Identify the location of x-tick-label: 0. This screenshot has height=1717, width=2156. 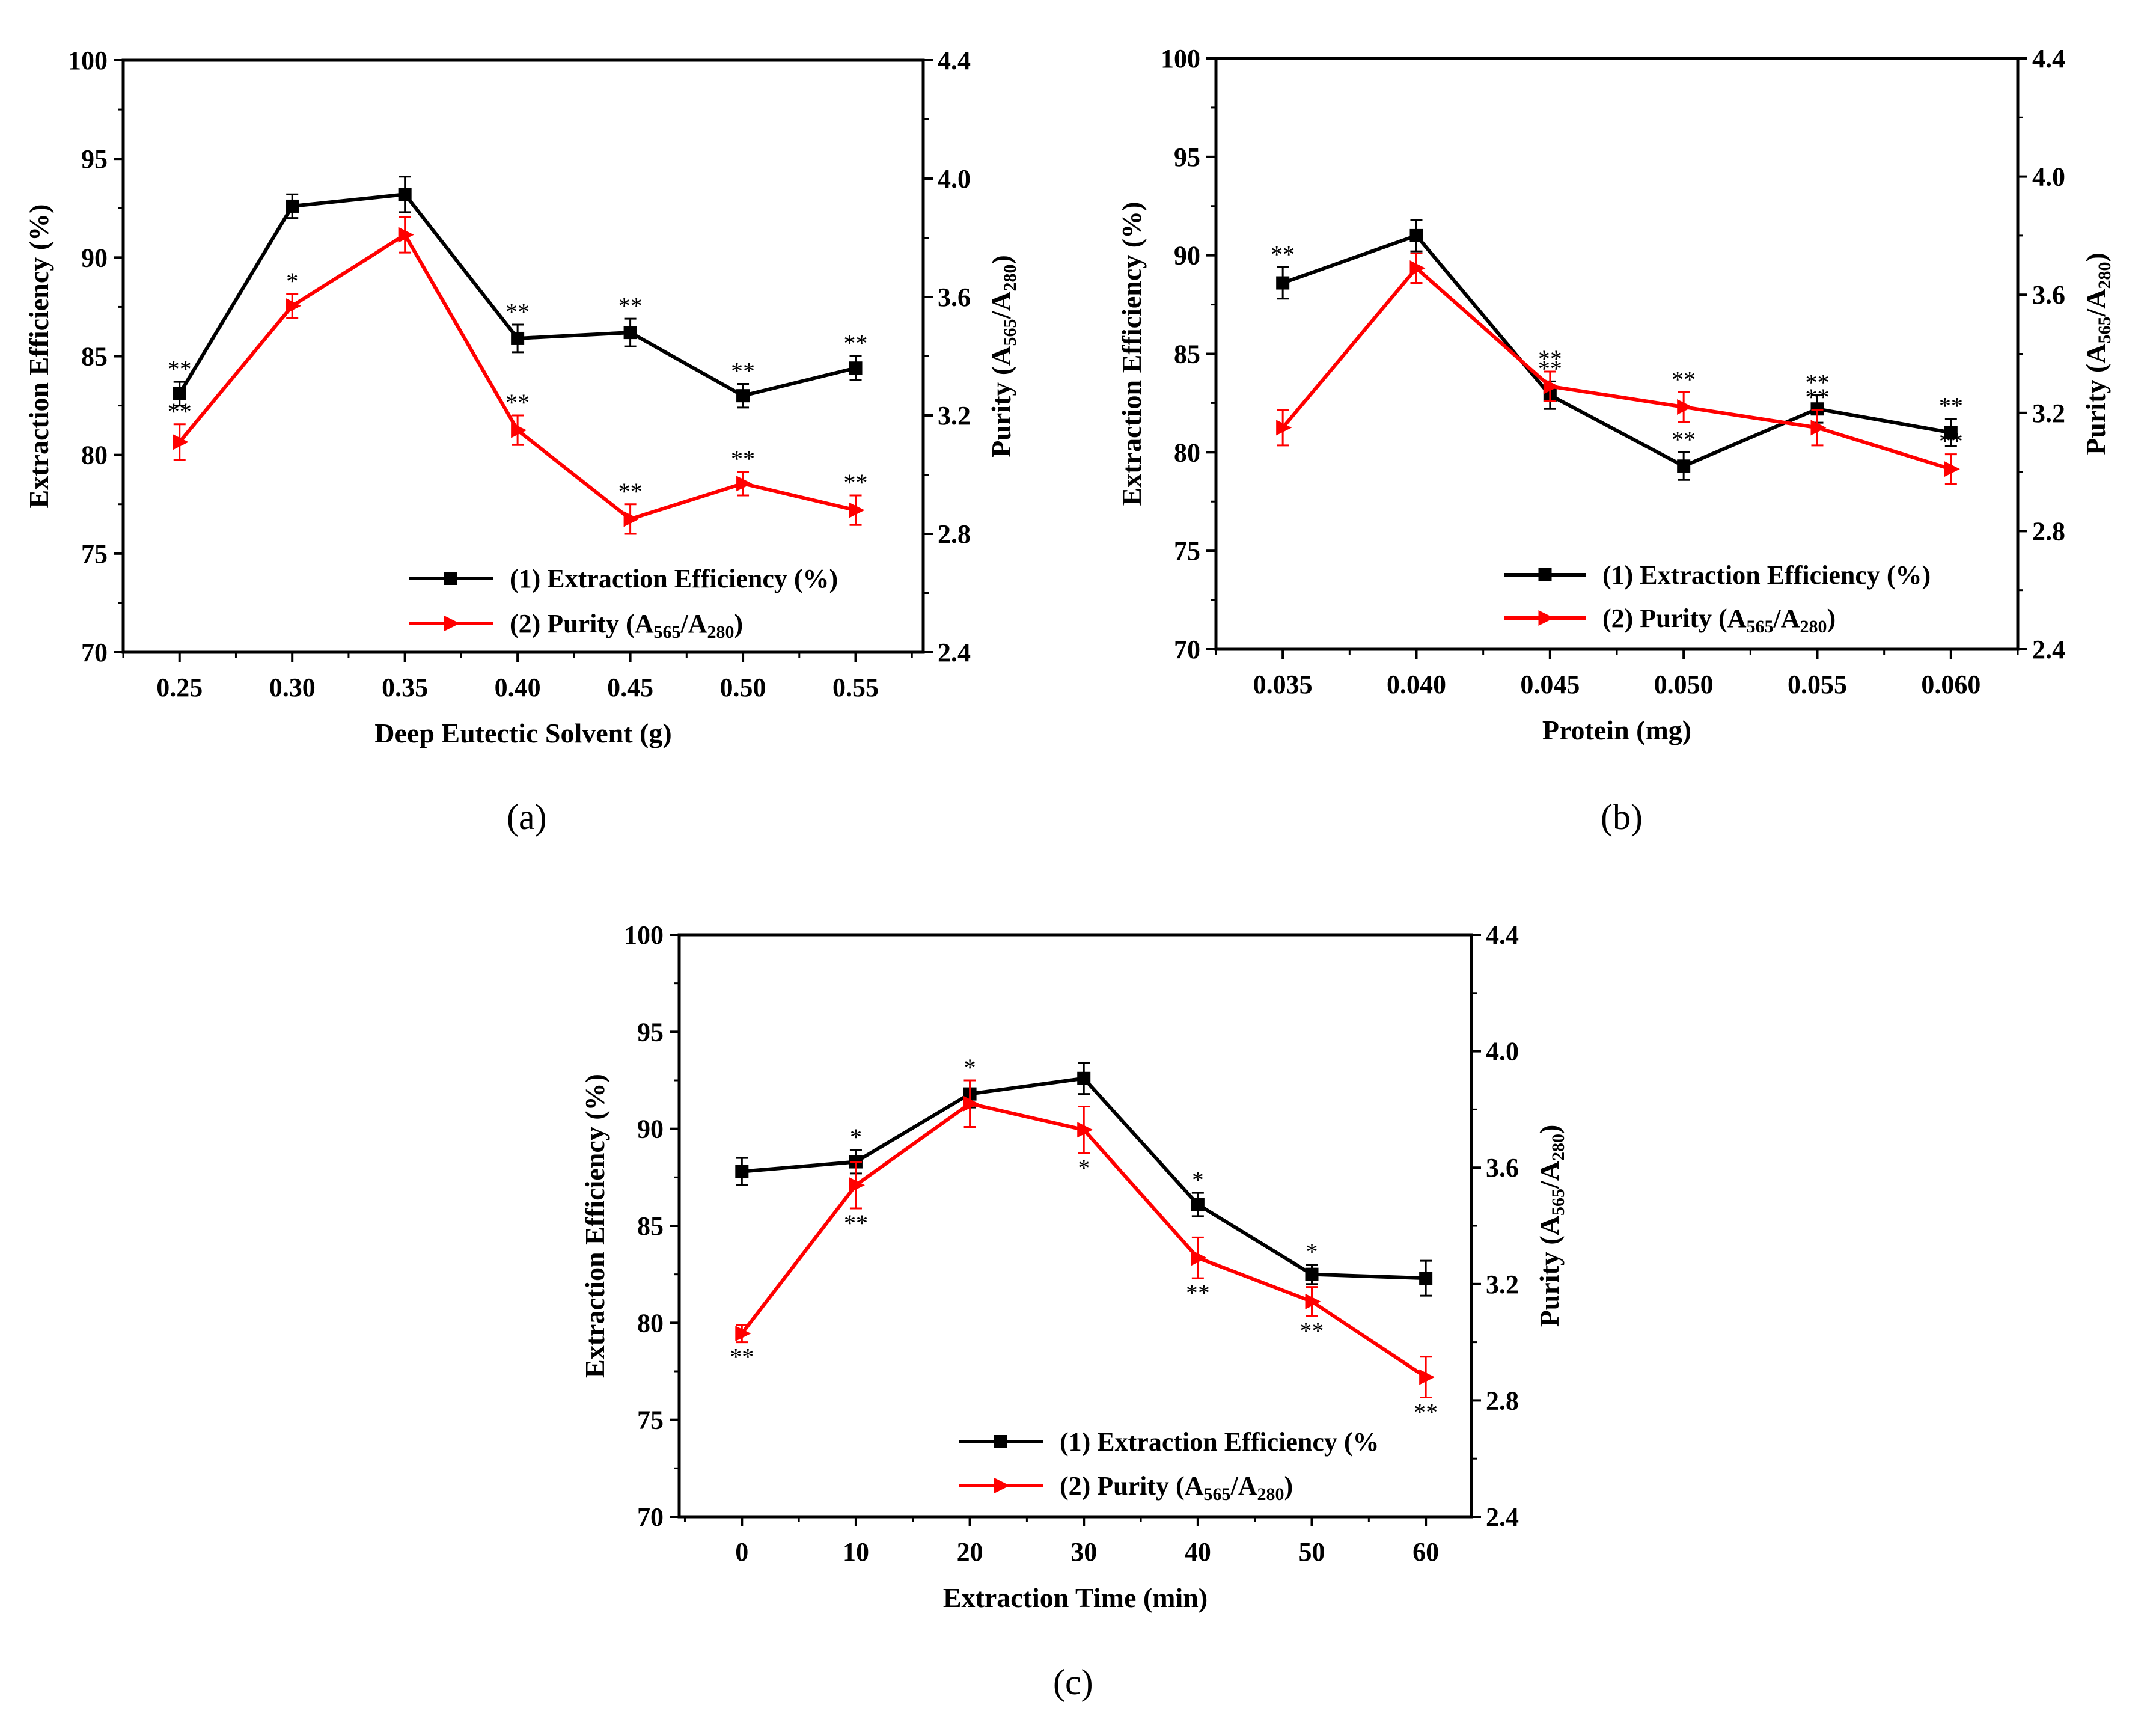
(741, 1552).